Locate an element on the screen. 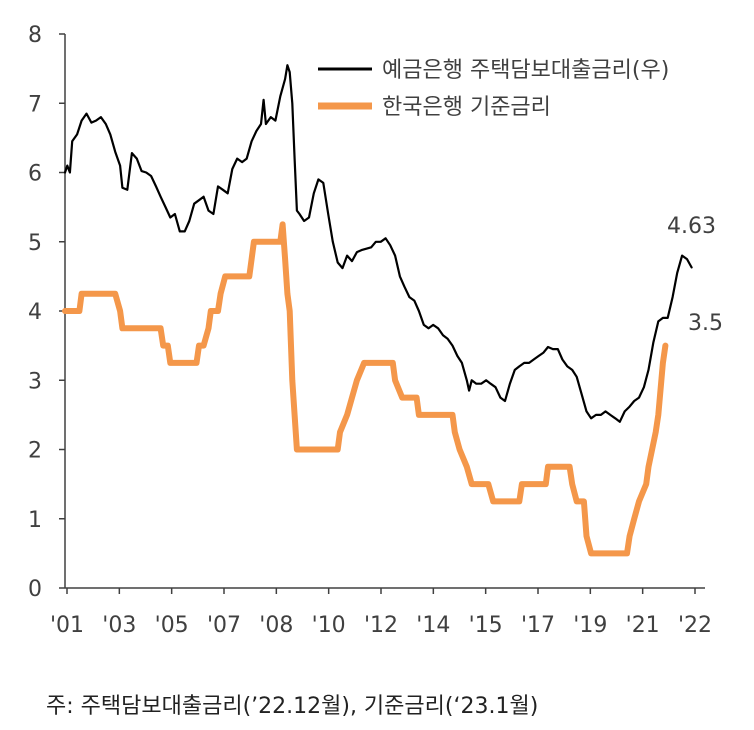  y-tick-label: 4 is located at coordinates (35, 312).